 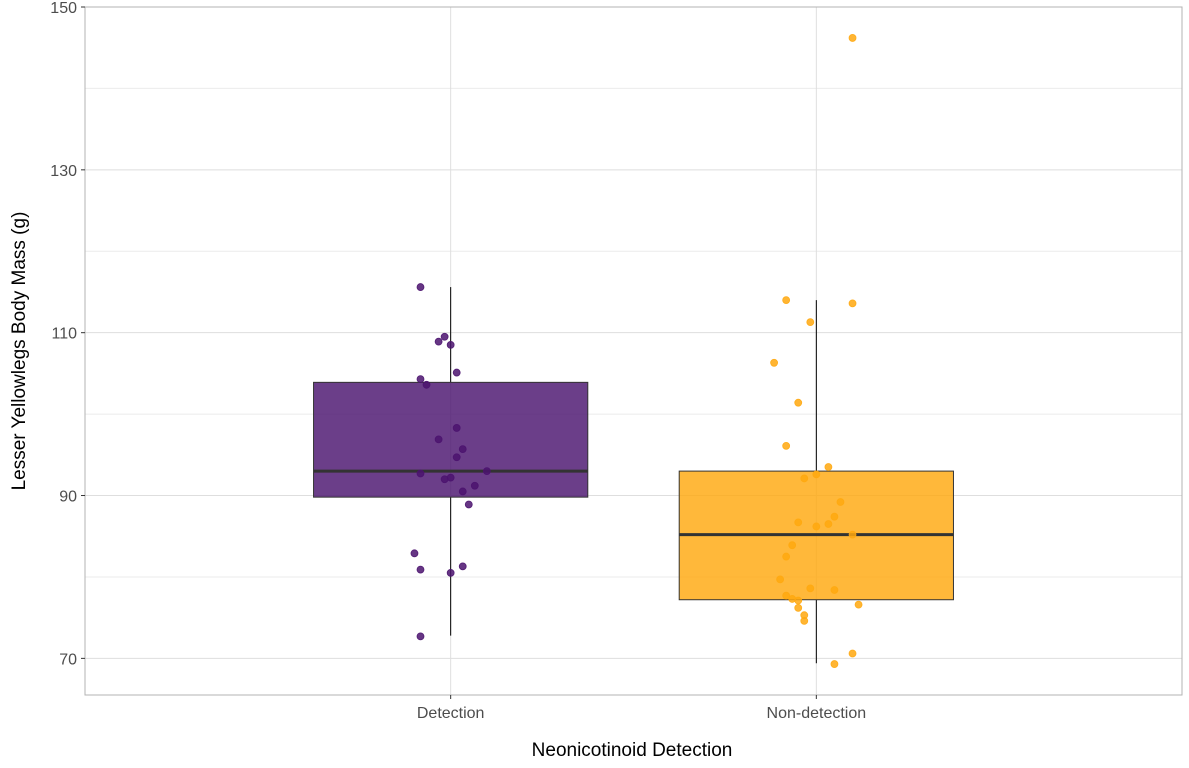 What do you see at coordinates (641, 708) in the screenshot?
I see `x-axis-ticks: Detection Non-detection` at bounding box center [641, 708].